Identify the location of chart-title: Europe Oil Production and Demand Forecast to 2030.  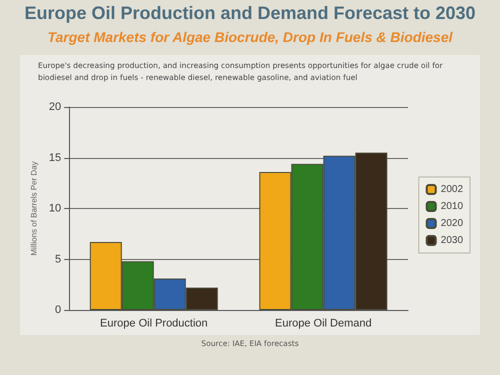
(250, 13).